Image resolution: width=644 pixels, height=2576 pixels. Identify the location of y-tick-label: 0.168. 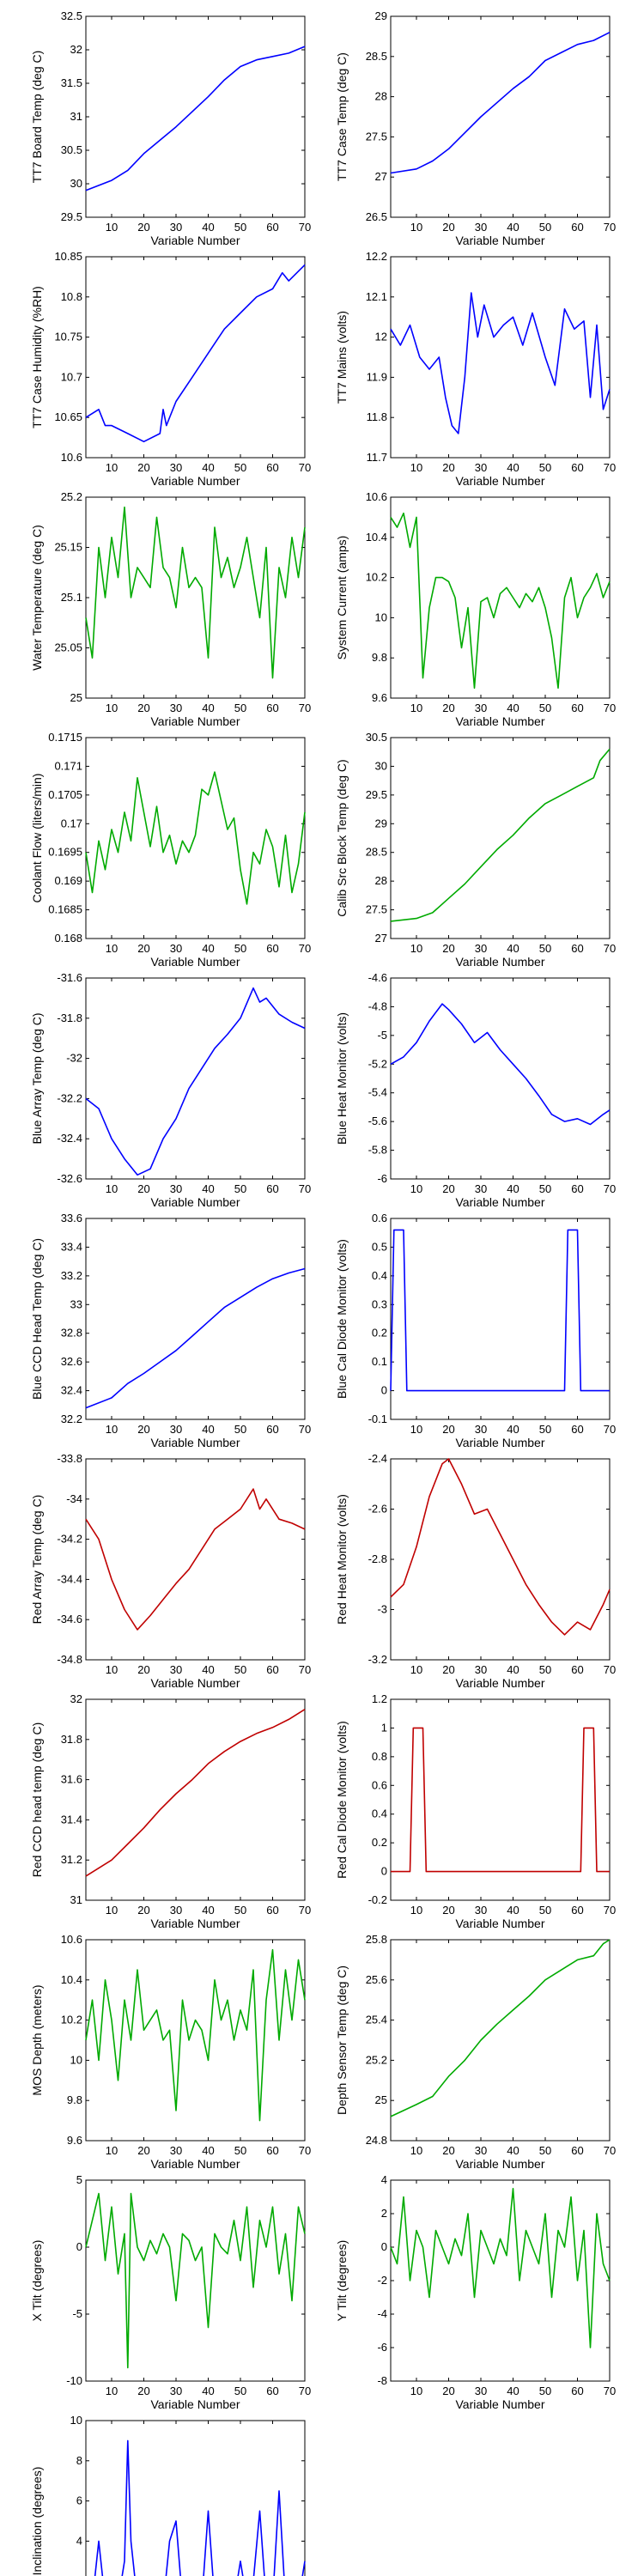
(68, 939).